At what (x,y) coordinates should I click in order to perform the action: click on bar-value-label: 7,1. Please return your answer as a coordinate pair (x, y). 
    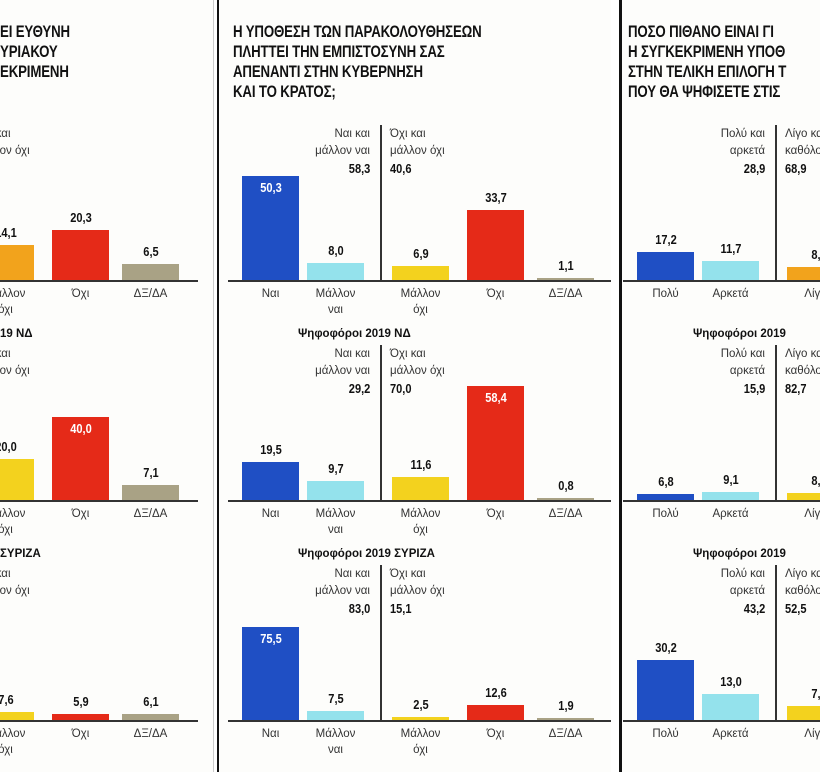
    Looking at the image, I should click on (151, 473).